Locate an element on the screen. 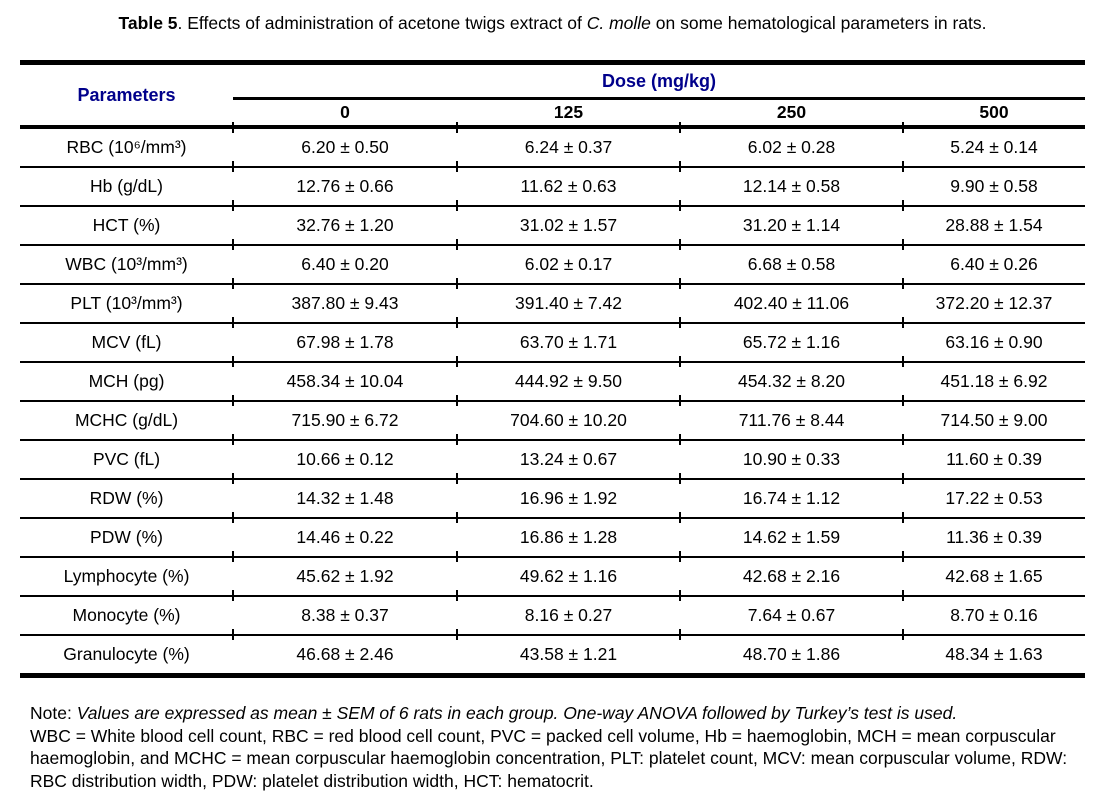 This screenshot has height=799, width=1105. dose-level-500: 500 is located at coordinates (994, 113).